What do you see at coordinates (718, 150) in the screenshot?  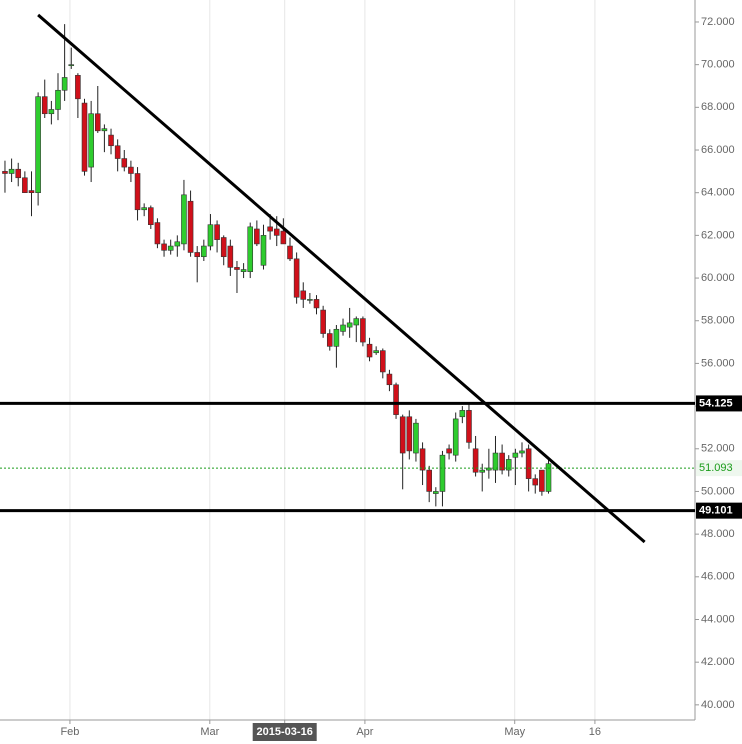 I see `y-tick-label: 66.000` at bounding box center [718, 150].